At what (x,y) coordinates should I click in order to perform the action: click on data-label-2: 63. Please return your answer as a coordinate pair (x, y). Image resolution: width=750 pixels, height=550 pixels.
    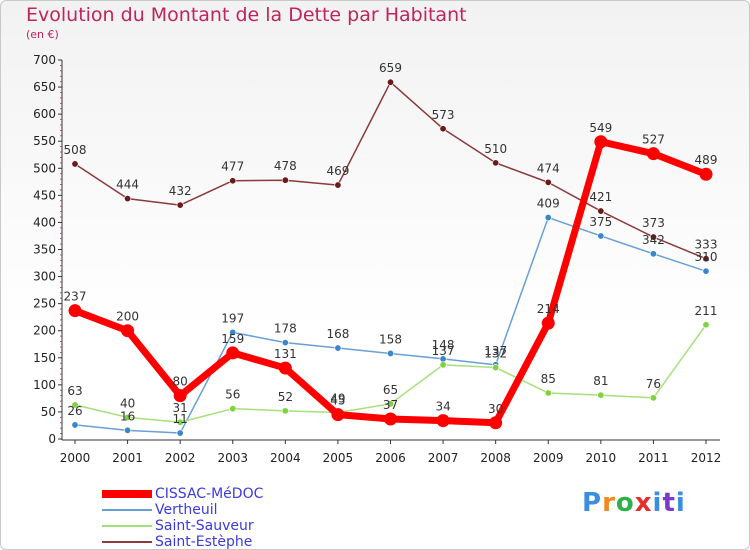
    Looking at the image, I should click on (74, 391).